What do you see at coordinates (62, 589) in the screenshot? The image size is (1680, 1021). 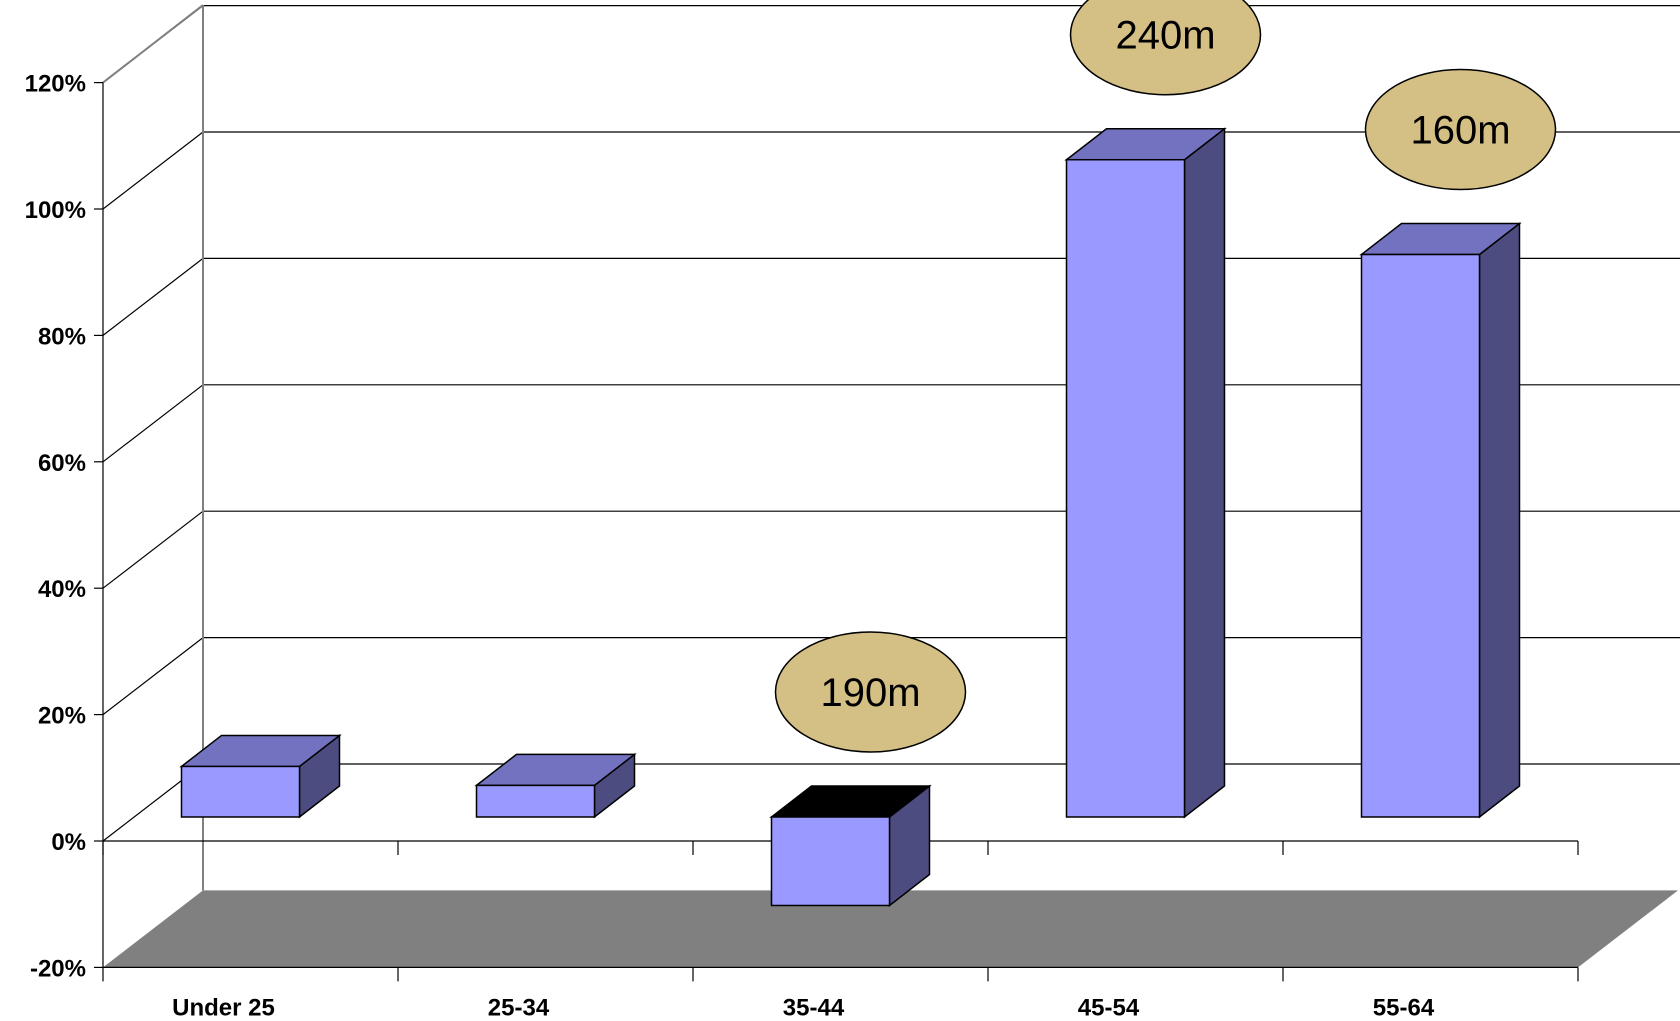 I see `y-tick-label: 40%` at bounding box center [62, 589].